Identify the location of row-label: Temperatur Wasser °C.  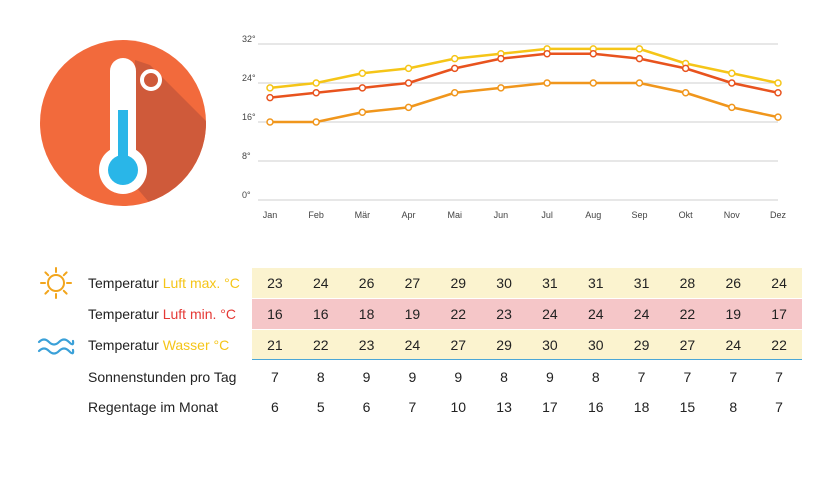
(158, 345).